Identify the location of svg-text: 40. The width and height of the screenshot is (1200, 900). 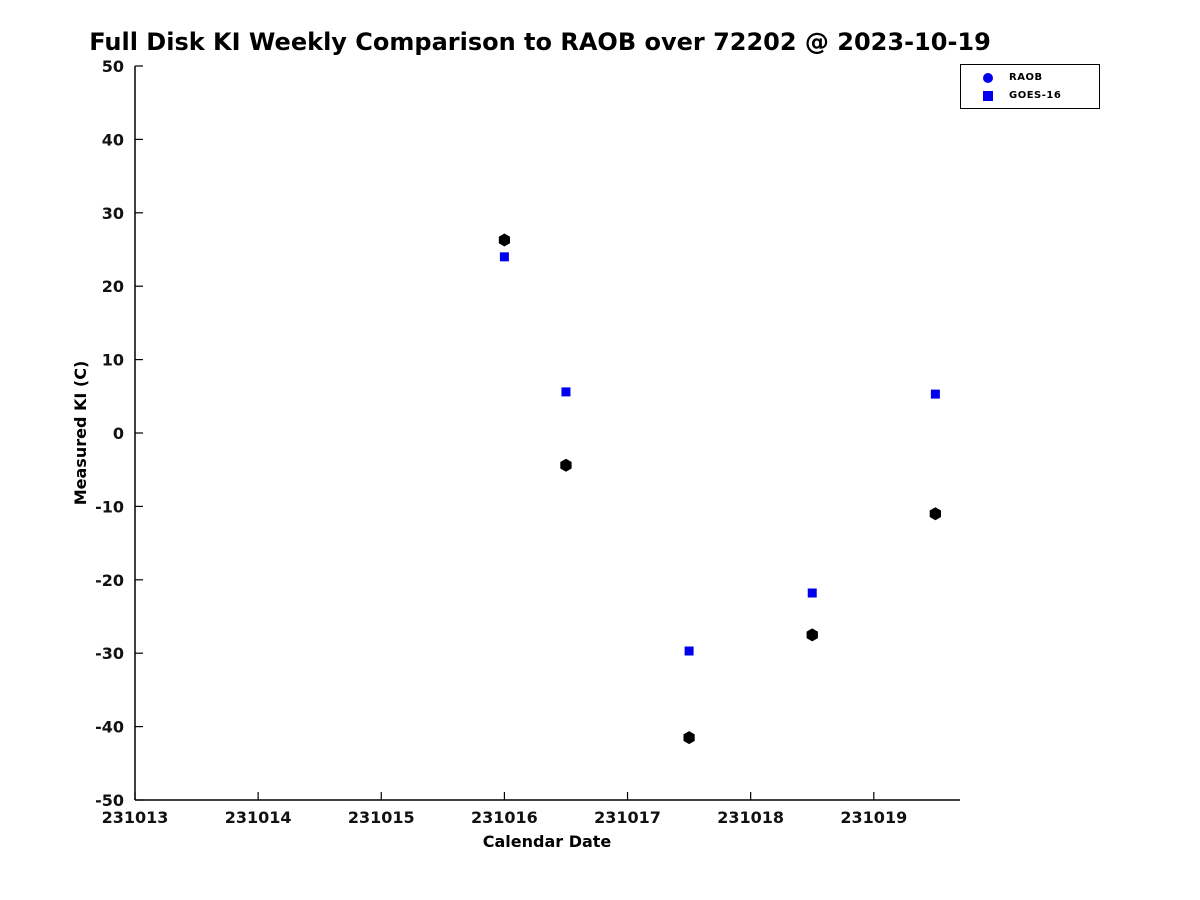
(113, 139).